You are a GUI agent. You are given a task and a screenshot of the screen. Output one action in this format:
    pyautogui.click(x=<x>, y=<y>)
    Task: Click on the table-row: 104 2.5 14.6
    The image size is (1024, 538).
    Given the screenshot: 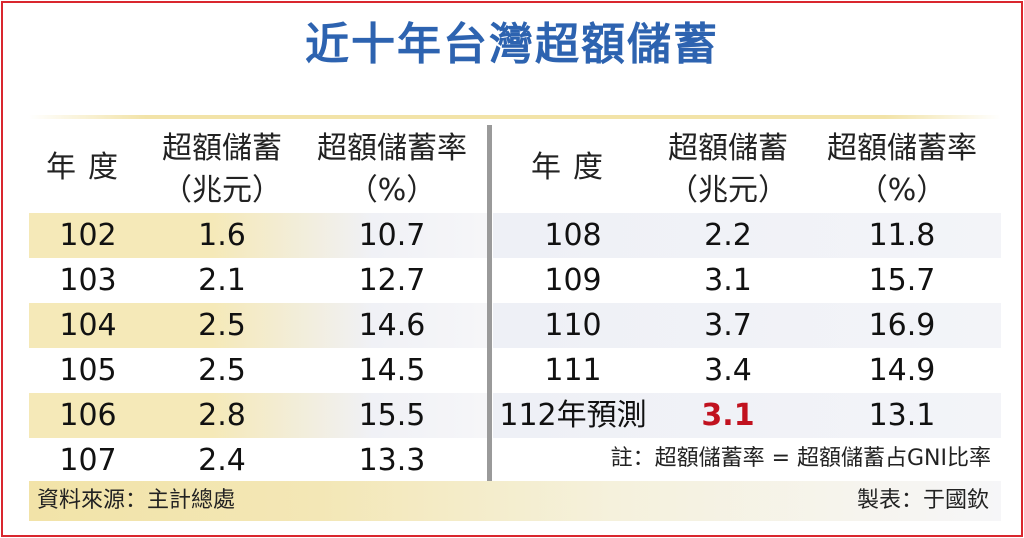 What is the action you would take?
    pyautogui.click(x=258, y=325)
    